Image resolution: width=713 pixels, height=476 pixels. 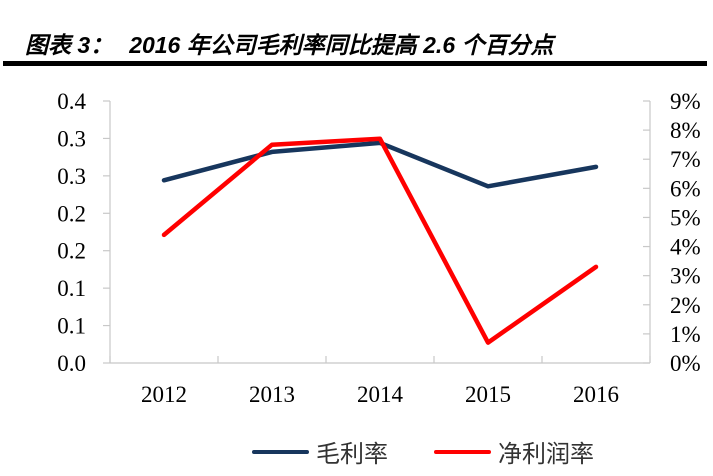 What do you see at coordinates (685, 217) in the screenshot?
I see `y-axis-right-tick-label: 5%` at bounding box center [685, 217].